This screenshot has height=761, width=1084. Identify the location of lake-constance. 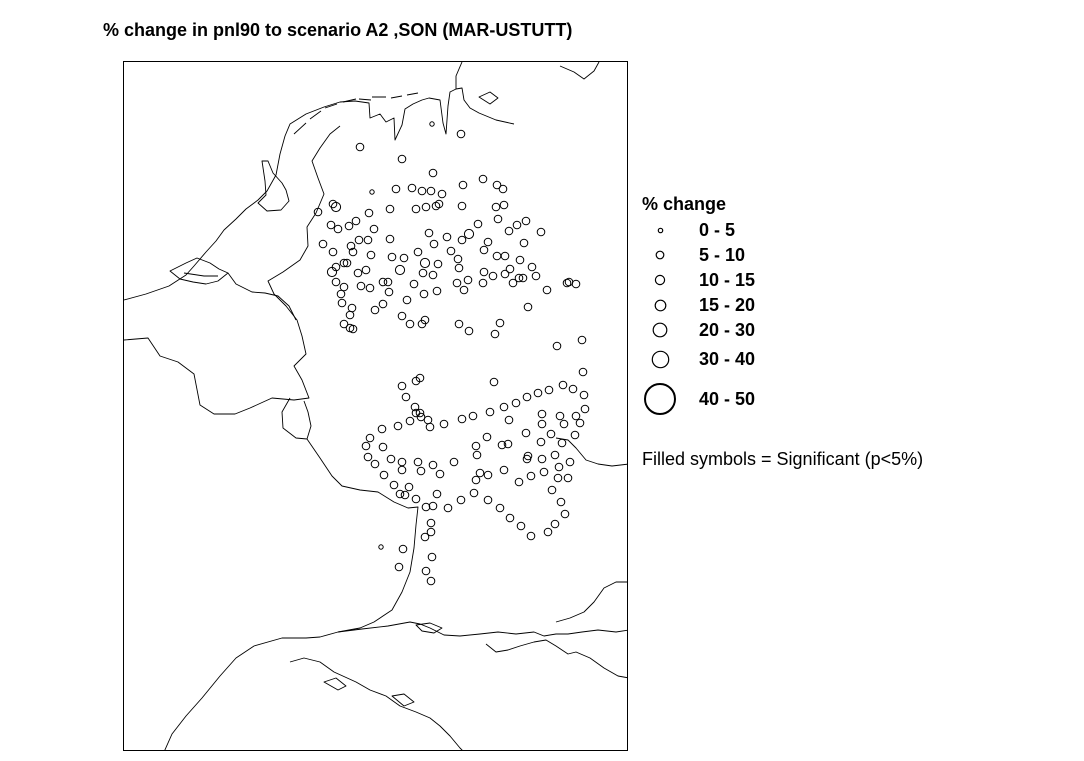
(429, 628).